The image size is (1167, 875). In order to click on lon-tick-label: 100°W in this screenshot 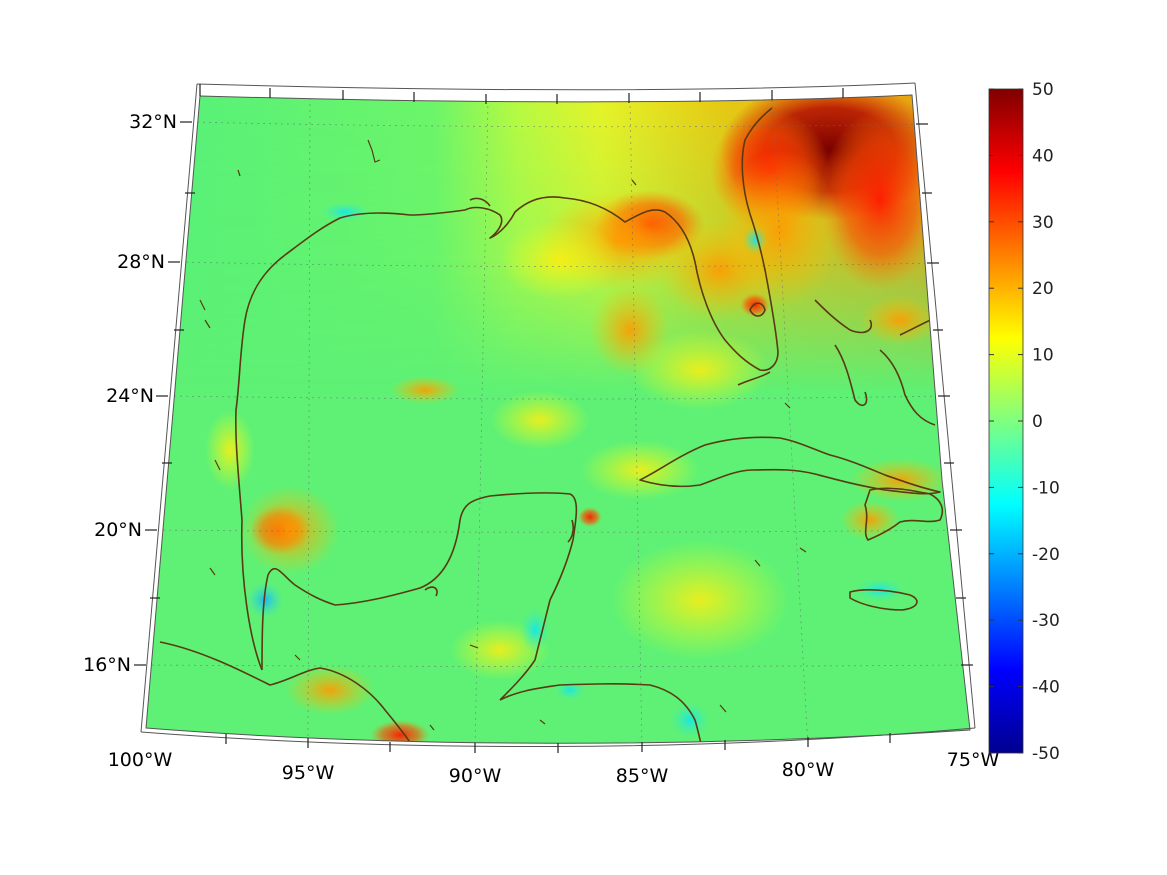, I will do `click(140, 760)`.